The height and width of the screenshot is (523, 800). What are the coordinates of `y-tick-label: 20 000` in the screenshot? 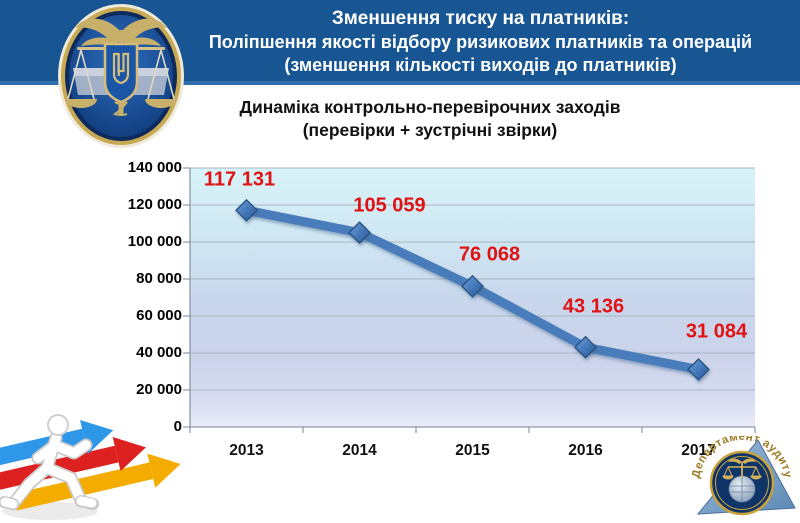 It's located at (159, 389).